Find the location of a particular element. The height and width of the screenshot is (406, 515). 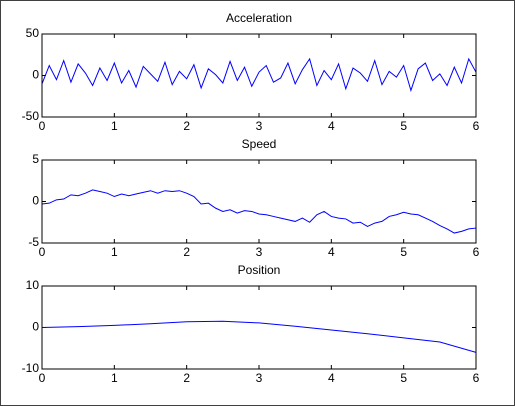

subplot-title: Acceleration is located at coordinates (259, 18).